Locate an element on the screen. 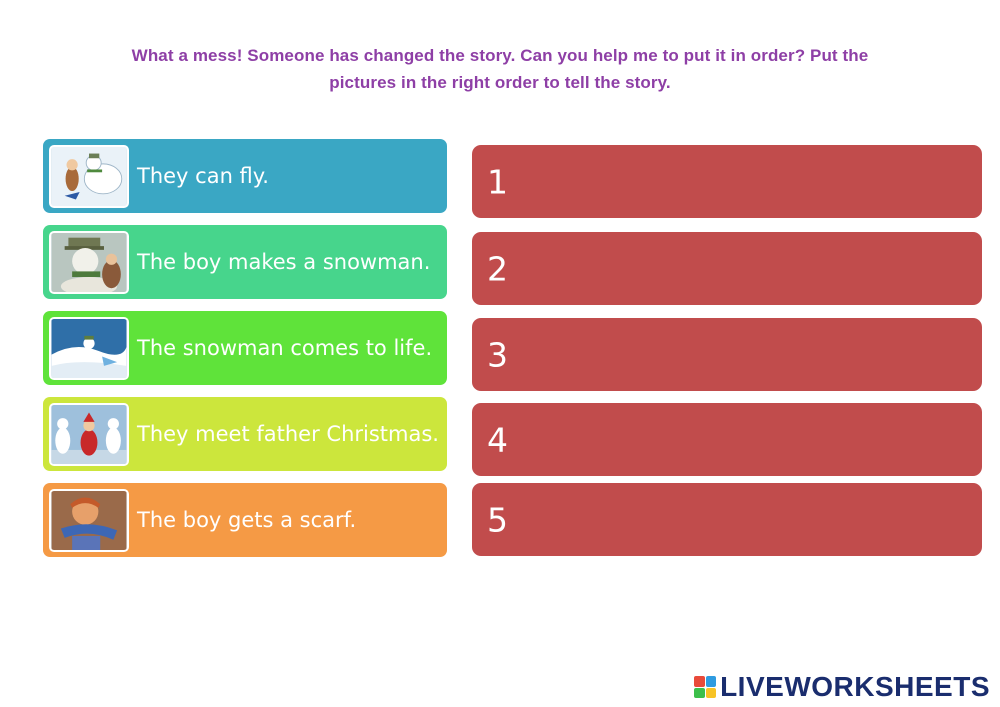  slot-number: 5 is located at coordinates (497, 519).